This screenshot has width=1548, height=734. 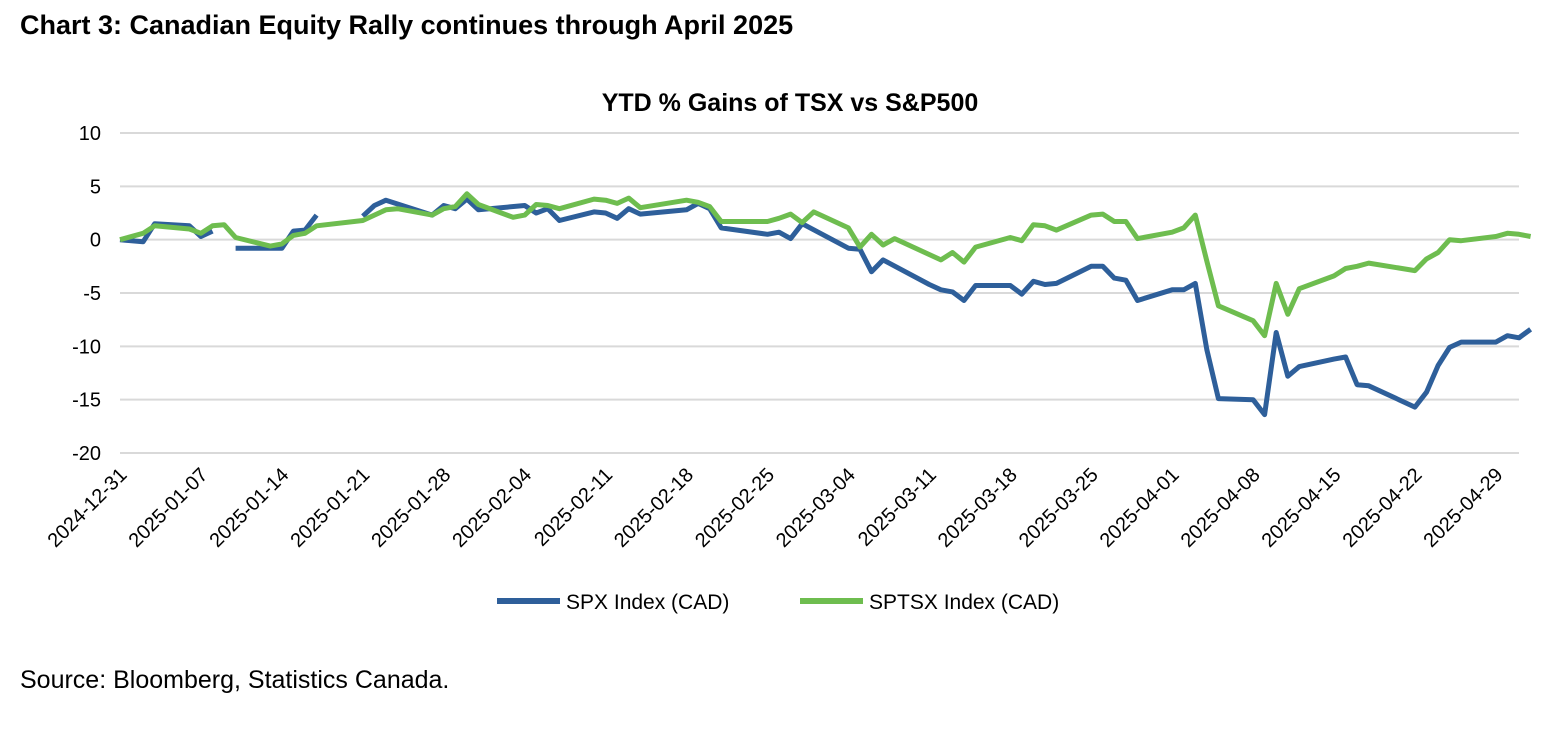 I want to click on x-tick-label: 2025-02-18, so click(x=654, y=508).